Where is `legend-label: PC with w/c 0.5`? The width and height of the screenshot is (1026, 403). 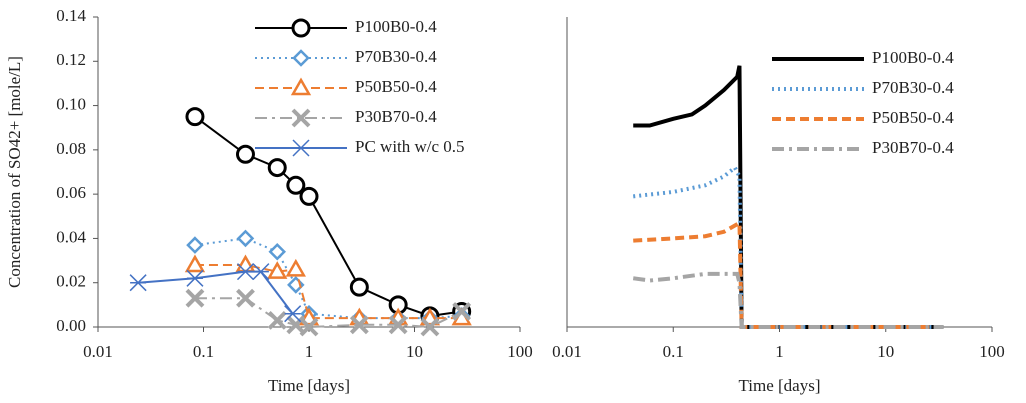
legend-label: PC with w/c 0.5 is located at coordinates (410, 146).